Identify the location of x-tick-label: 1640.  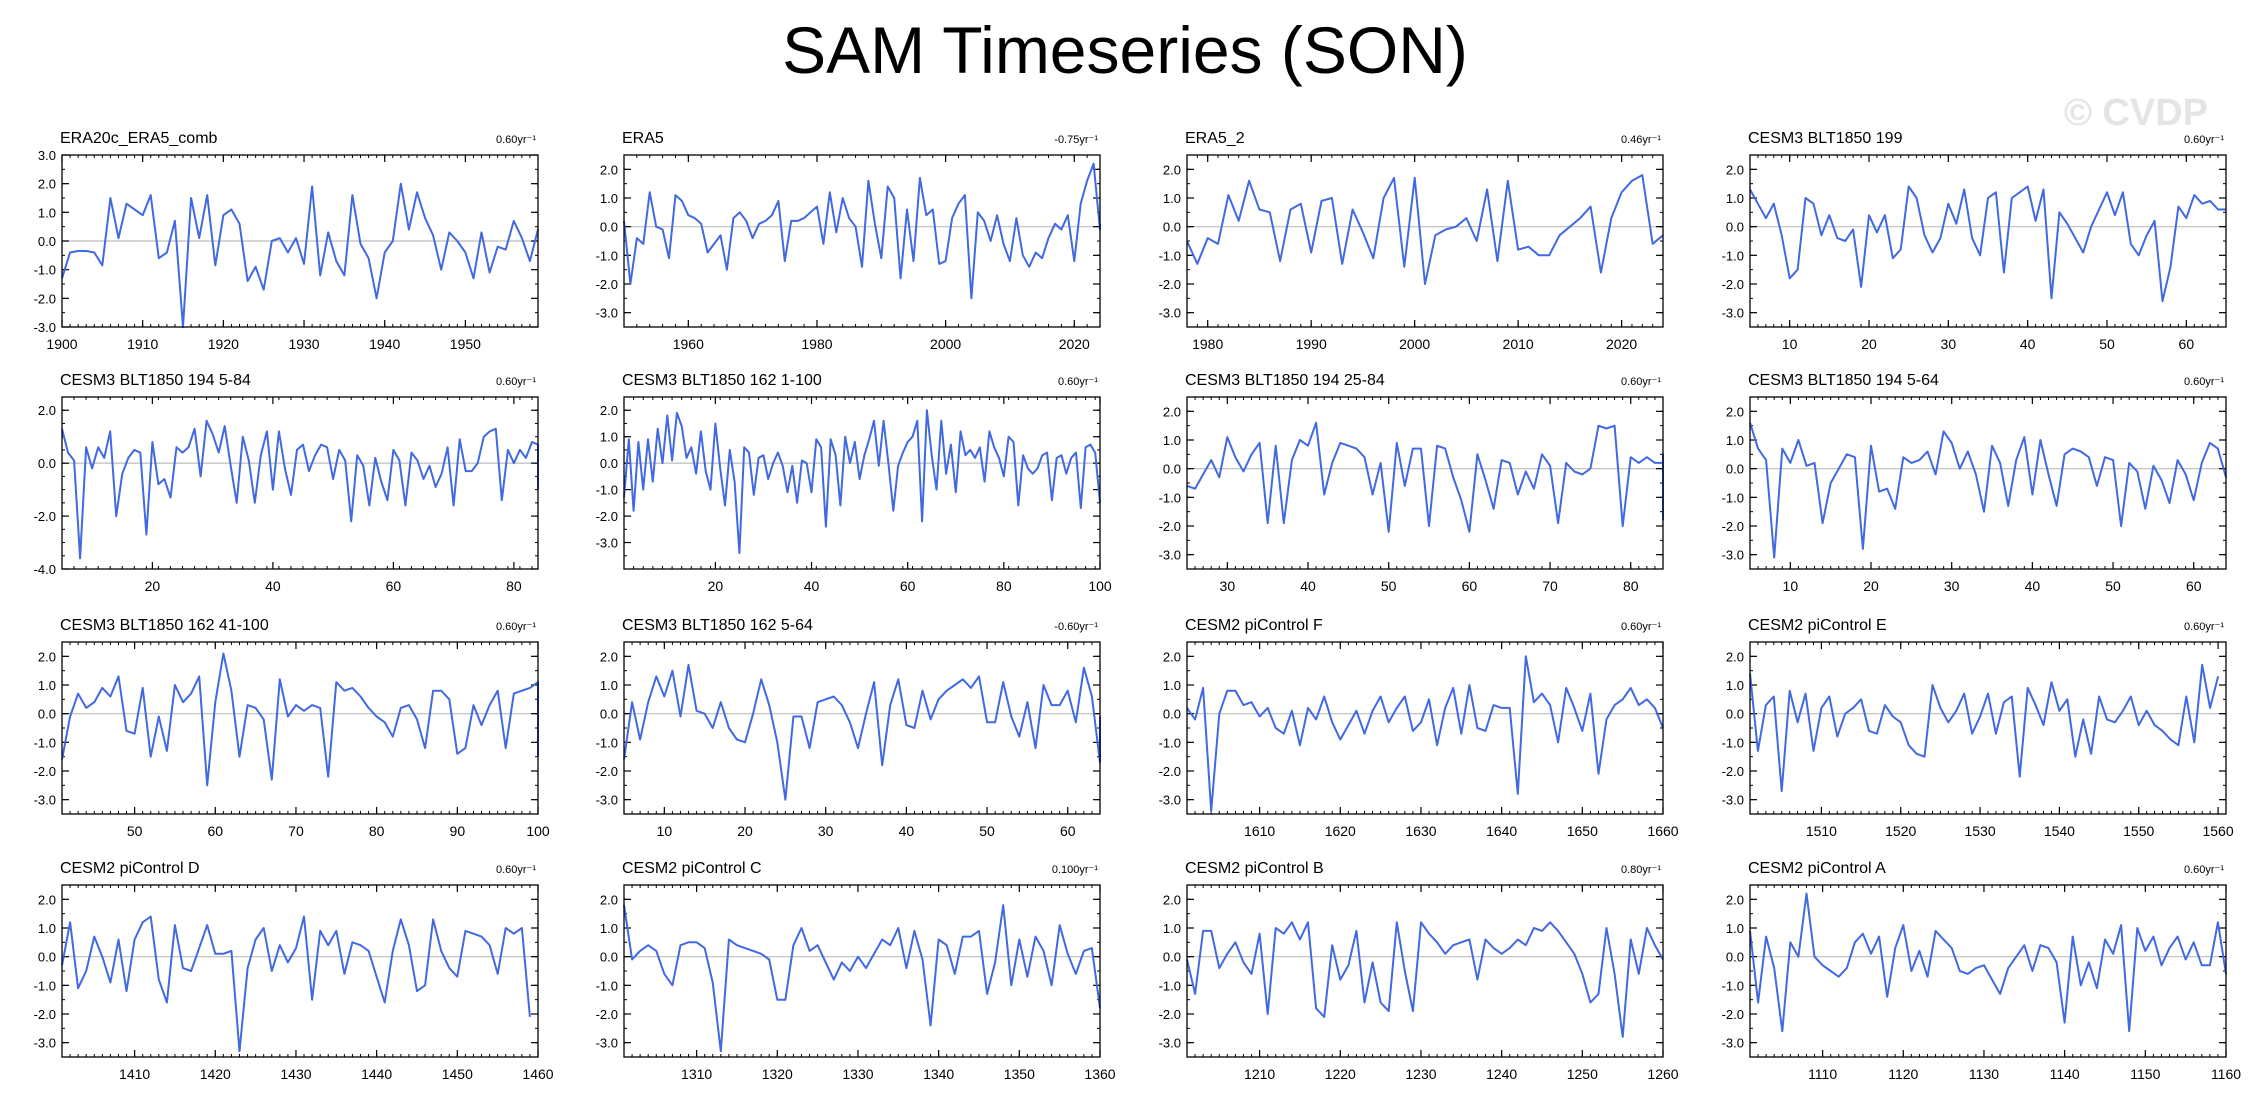
(1501, 831).